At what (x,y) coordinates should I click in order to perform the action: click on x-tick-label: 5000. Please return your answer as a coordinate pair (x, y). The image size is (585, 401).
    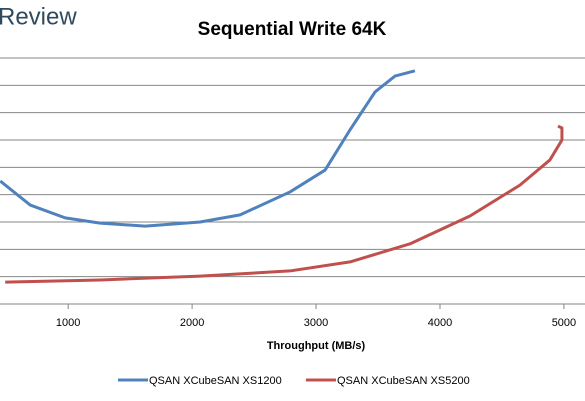
    Looking at the image, I should click on (564, 323).